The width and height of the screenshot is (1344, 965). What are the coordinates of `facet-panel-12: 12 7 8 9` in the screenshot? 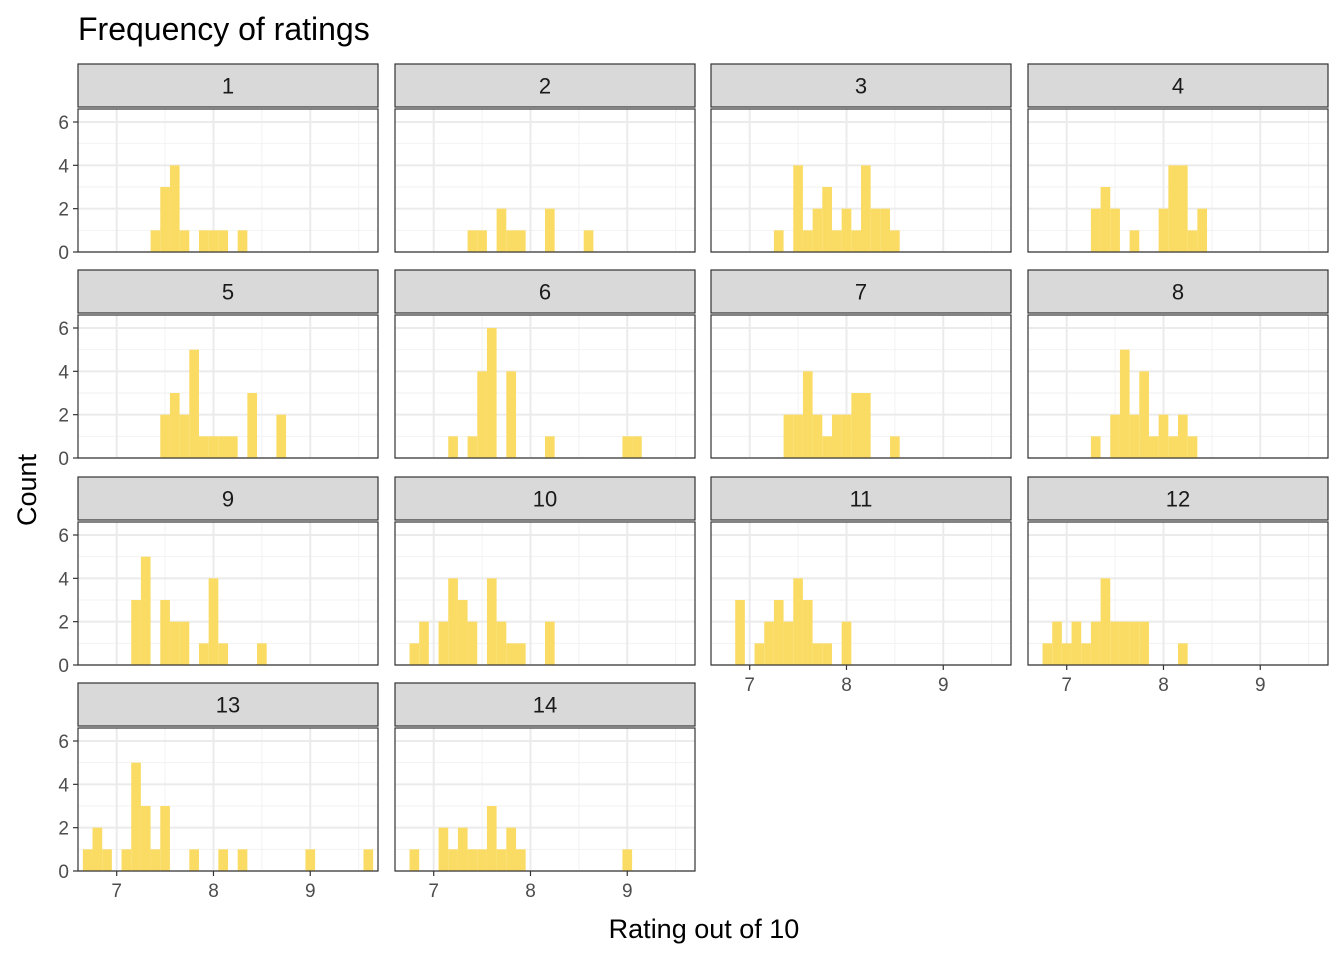 It's located at (1178, 586).